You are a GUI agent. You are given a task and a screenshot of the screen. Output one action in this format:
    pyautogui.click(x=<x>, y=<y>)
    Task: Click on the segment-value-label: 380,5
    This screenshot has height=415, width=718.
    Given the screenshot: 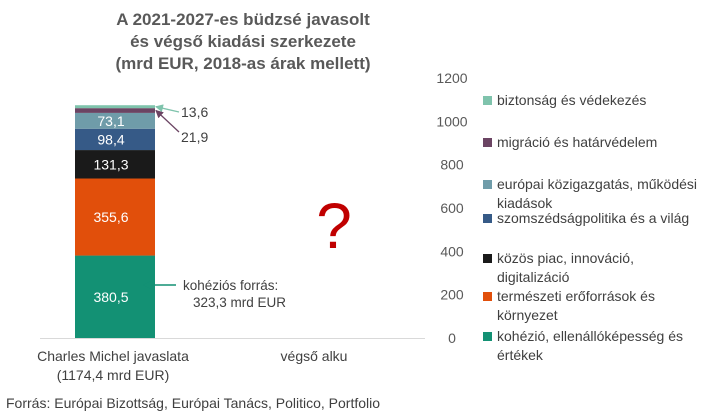 What is the action you would take?
    pyautogui.click(x=110, y=297)
    